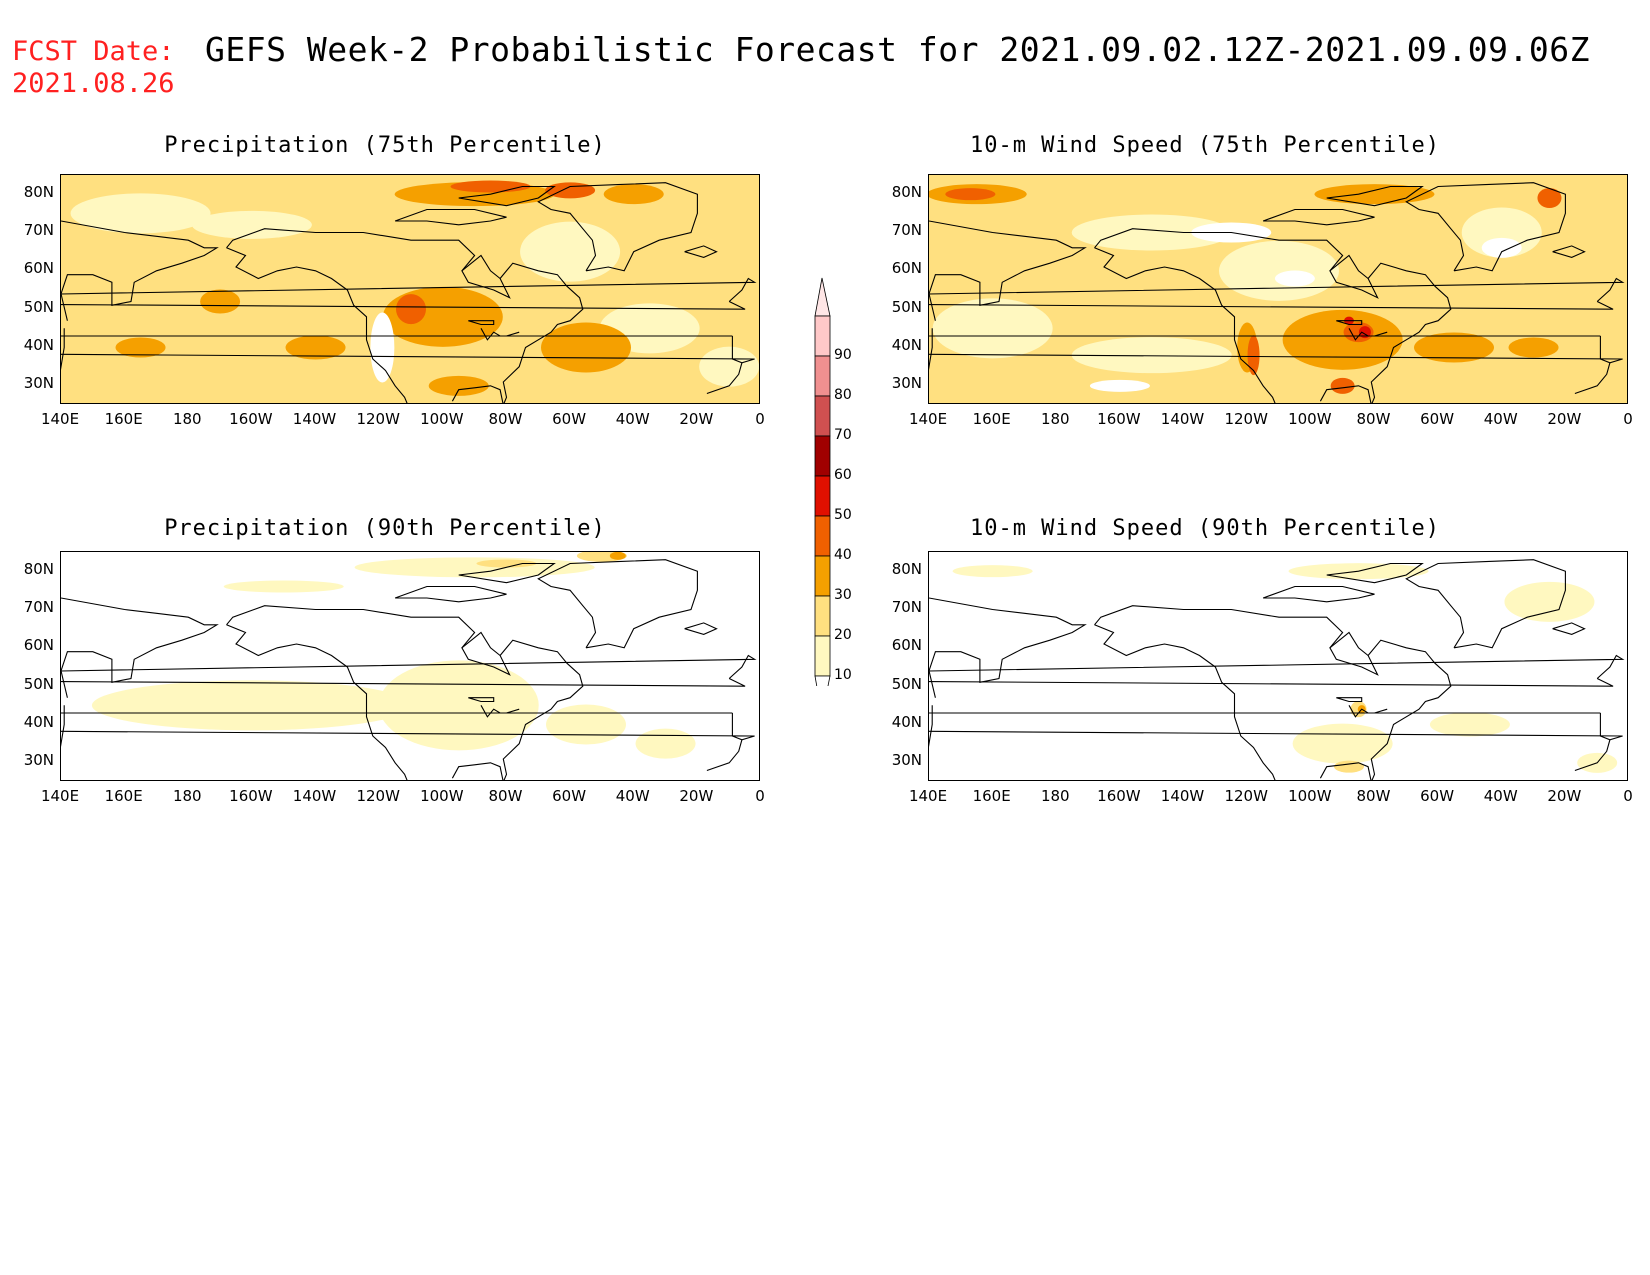  I want to click on colorbar-label: 90, so click(843, 355).